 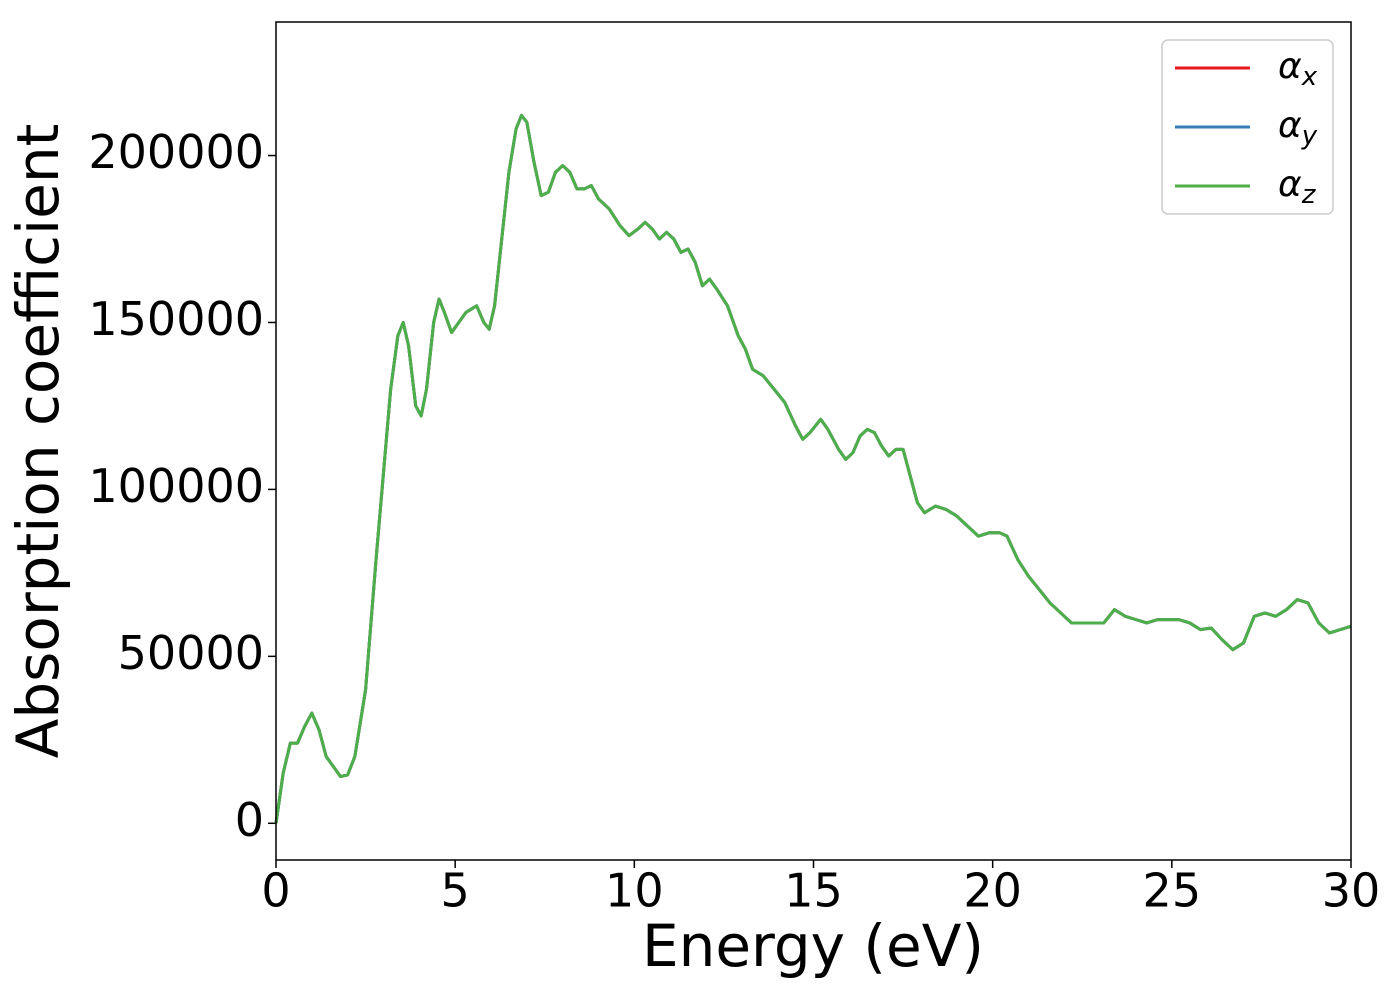 What do you see at coordinates (1298, 69) in the screenshot?
I see `legend-label: αx` at bounding box center [1298, 69].